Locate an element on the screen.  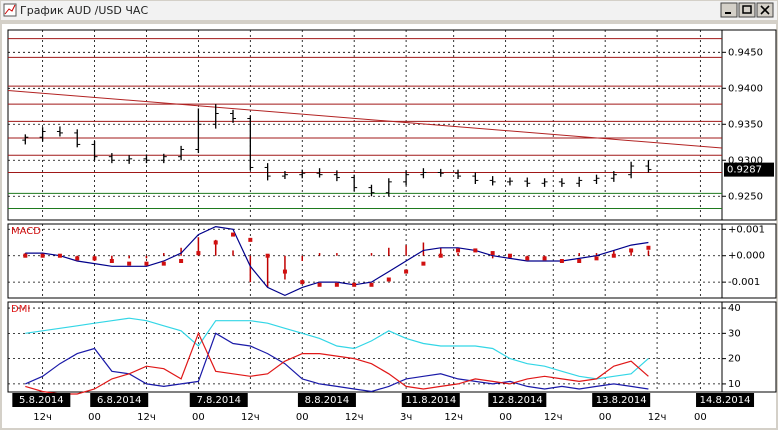
close-button is located at coordinates (765, 10).